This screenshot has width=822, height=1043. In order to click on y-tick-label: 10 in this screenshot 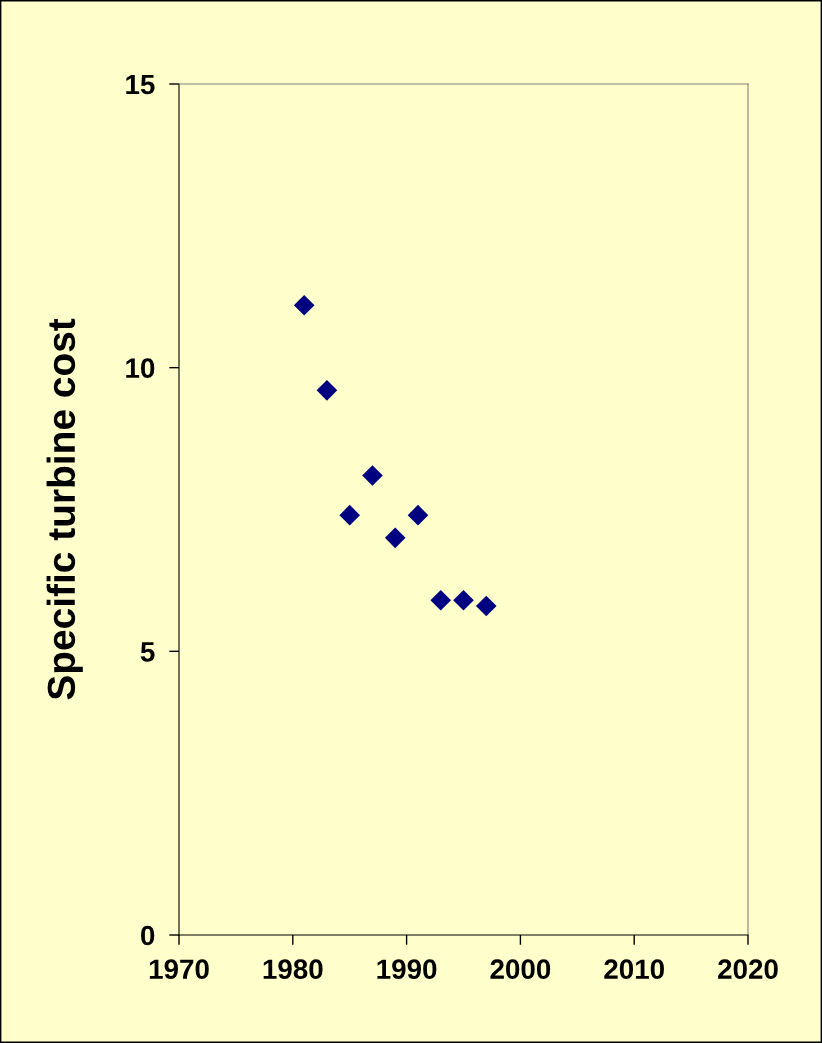, I will do `click(140, 368)`.